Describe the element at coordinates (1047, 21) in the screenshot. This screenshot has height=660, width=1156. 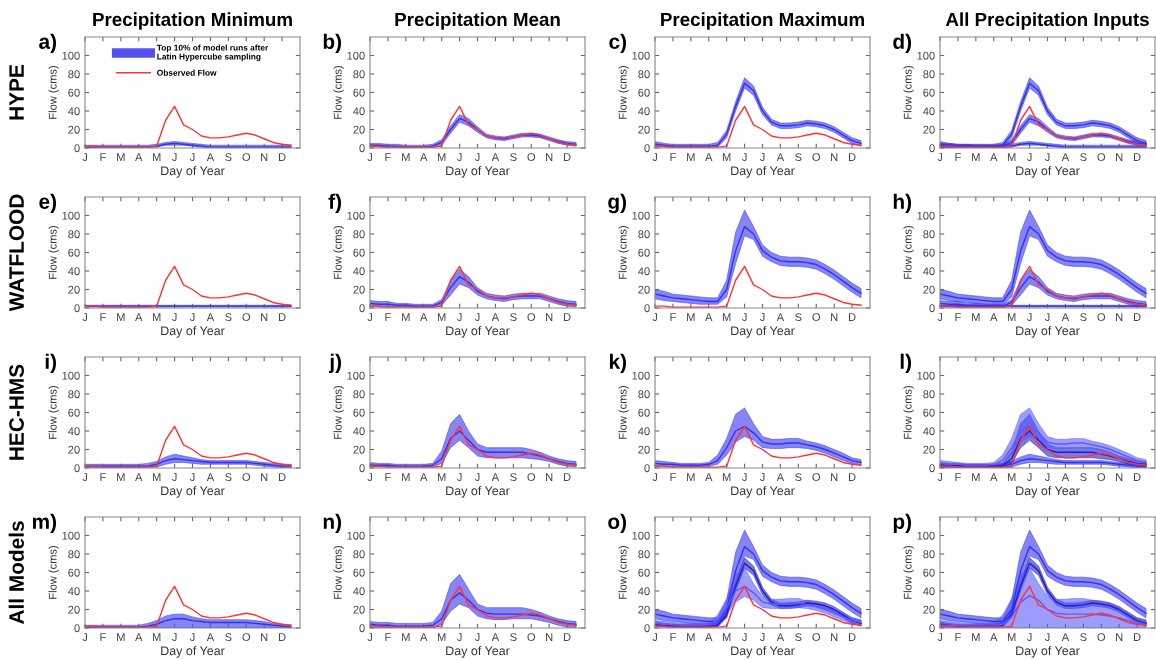
I see `chart-title: All Precipitation Inputs` at that location.